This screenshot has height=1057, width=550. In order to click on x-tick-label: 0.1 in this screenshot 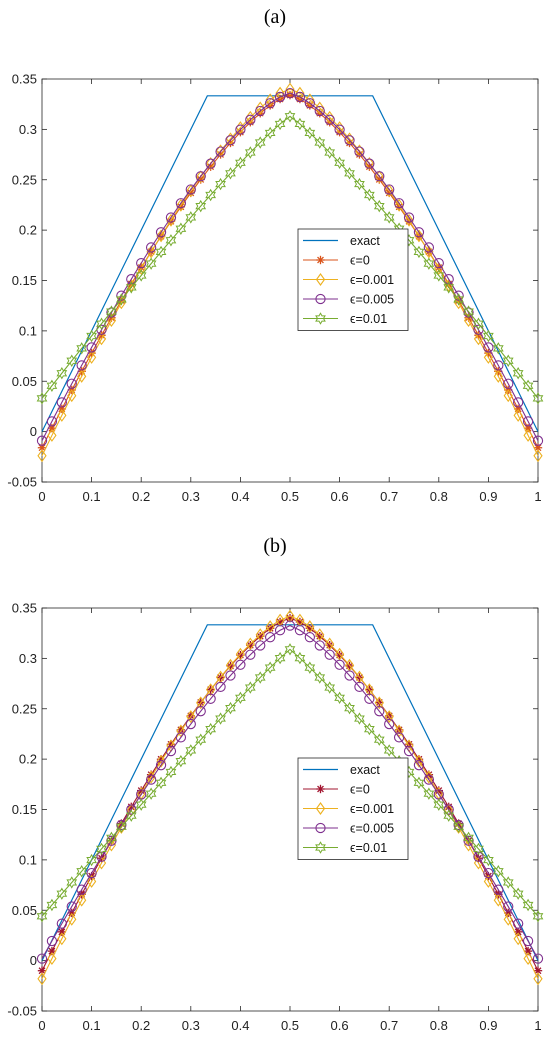, I will do `click(92, 1025)`.